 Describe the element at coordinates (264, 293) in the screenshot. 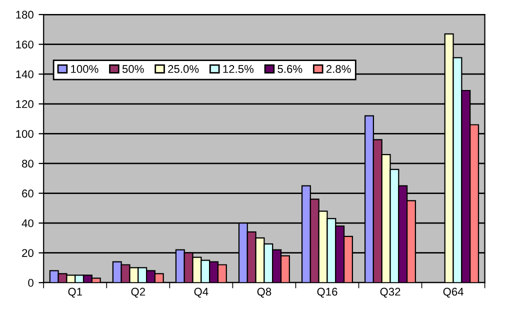

I see `x-tick-label: Q8` at that location.